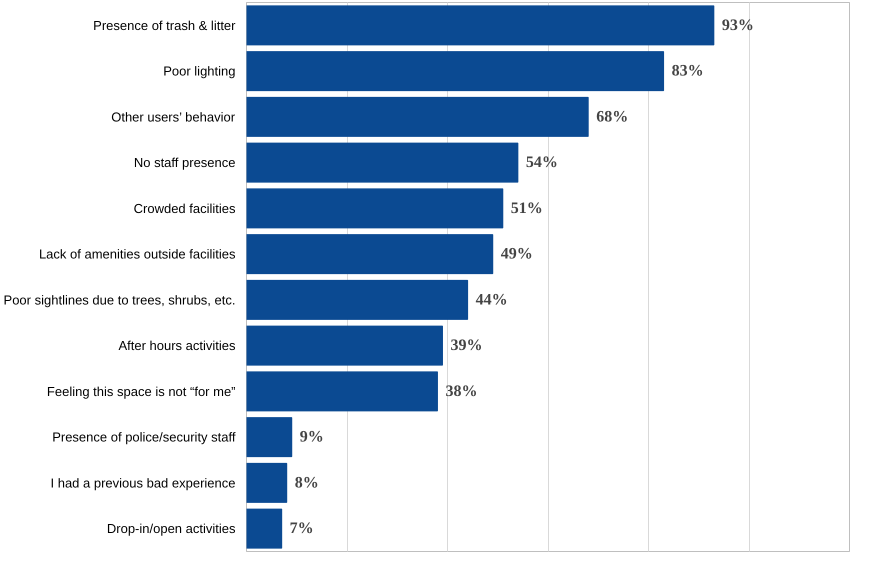 The height and width of the screenshot is (561, 869). What do you see at coordinates (306, 483) in the screenshot?
I see `data-label: 8%` at bounding box center [306, 483].